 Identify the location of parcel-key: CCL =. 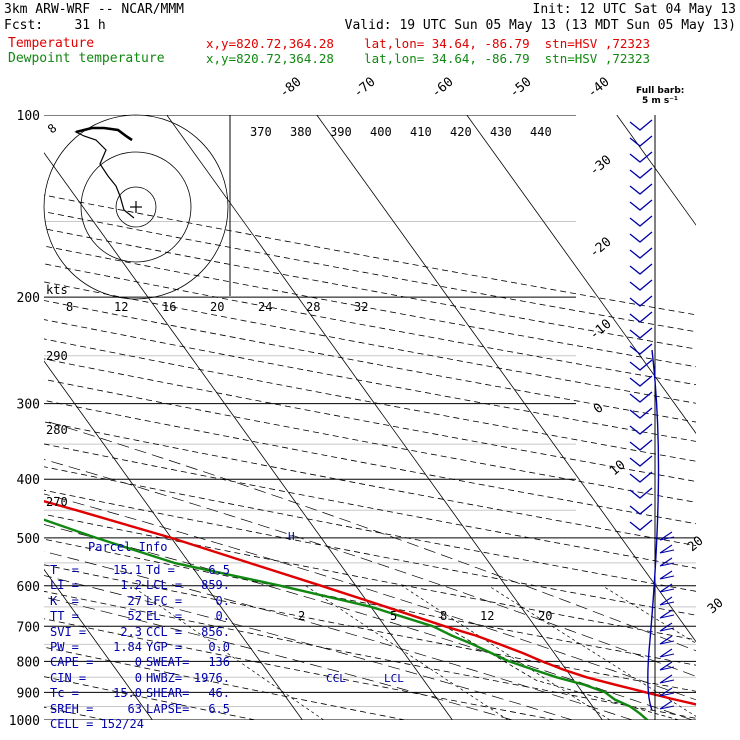
(164, 631).